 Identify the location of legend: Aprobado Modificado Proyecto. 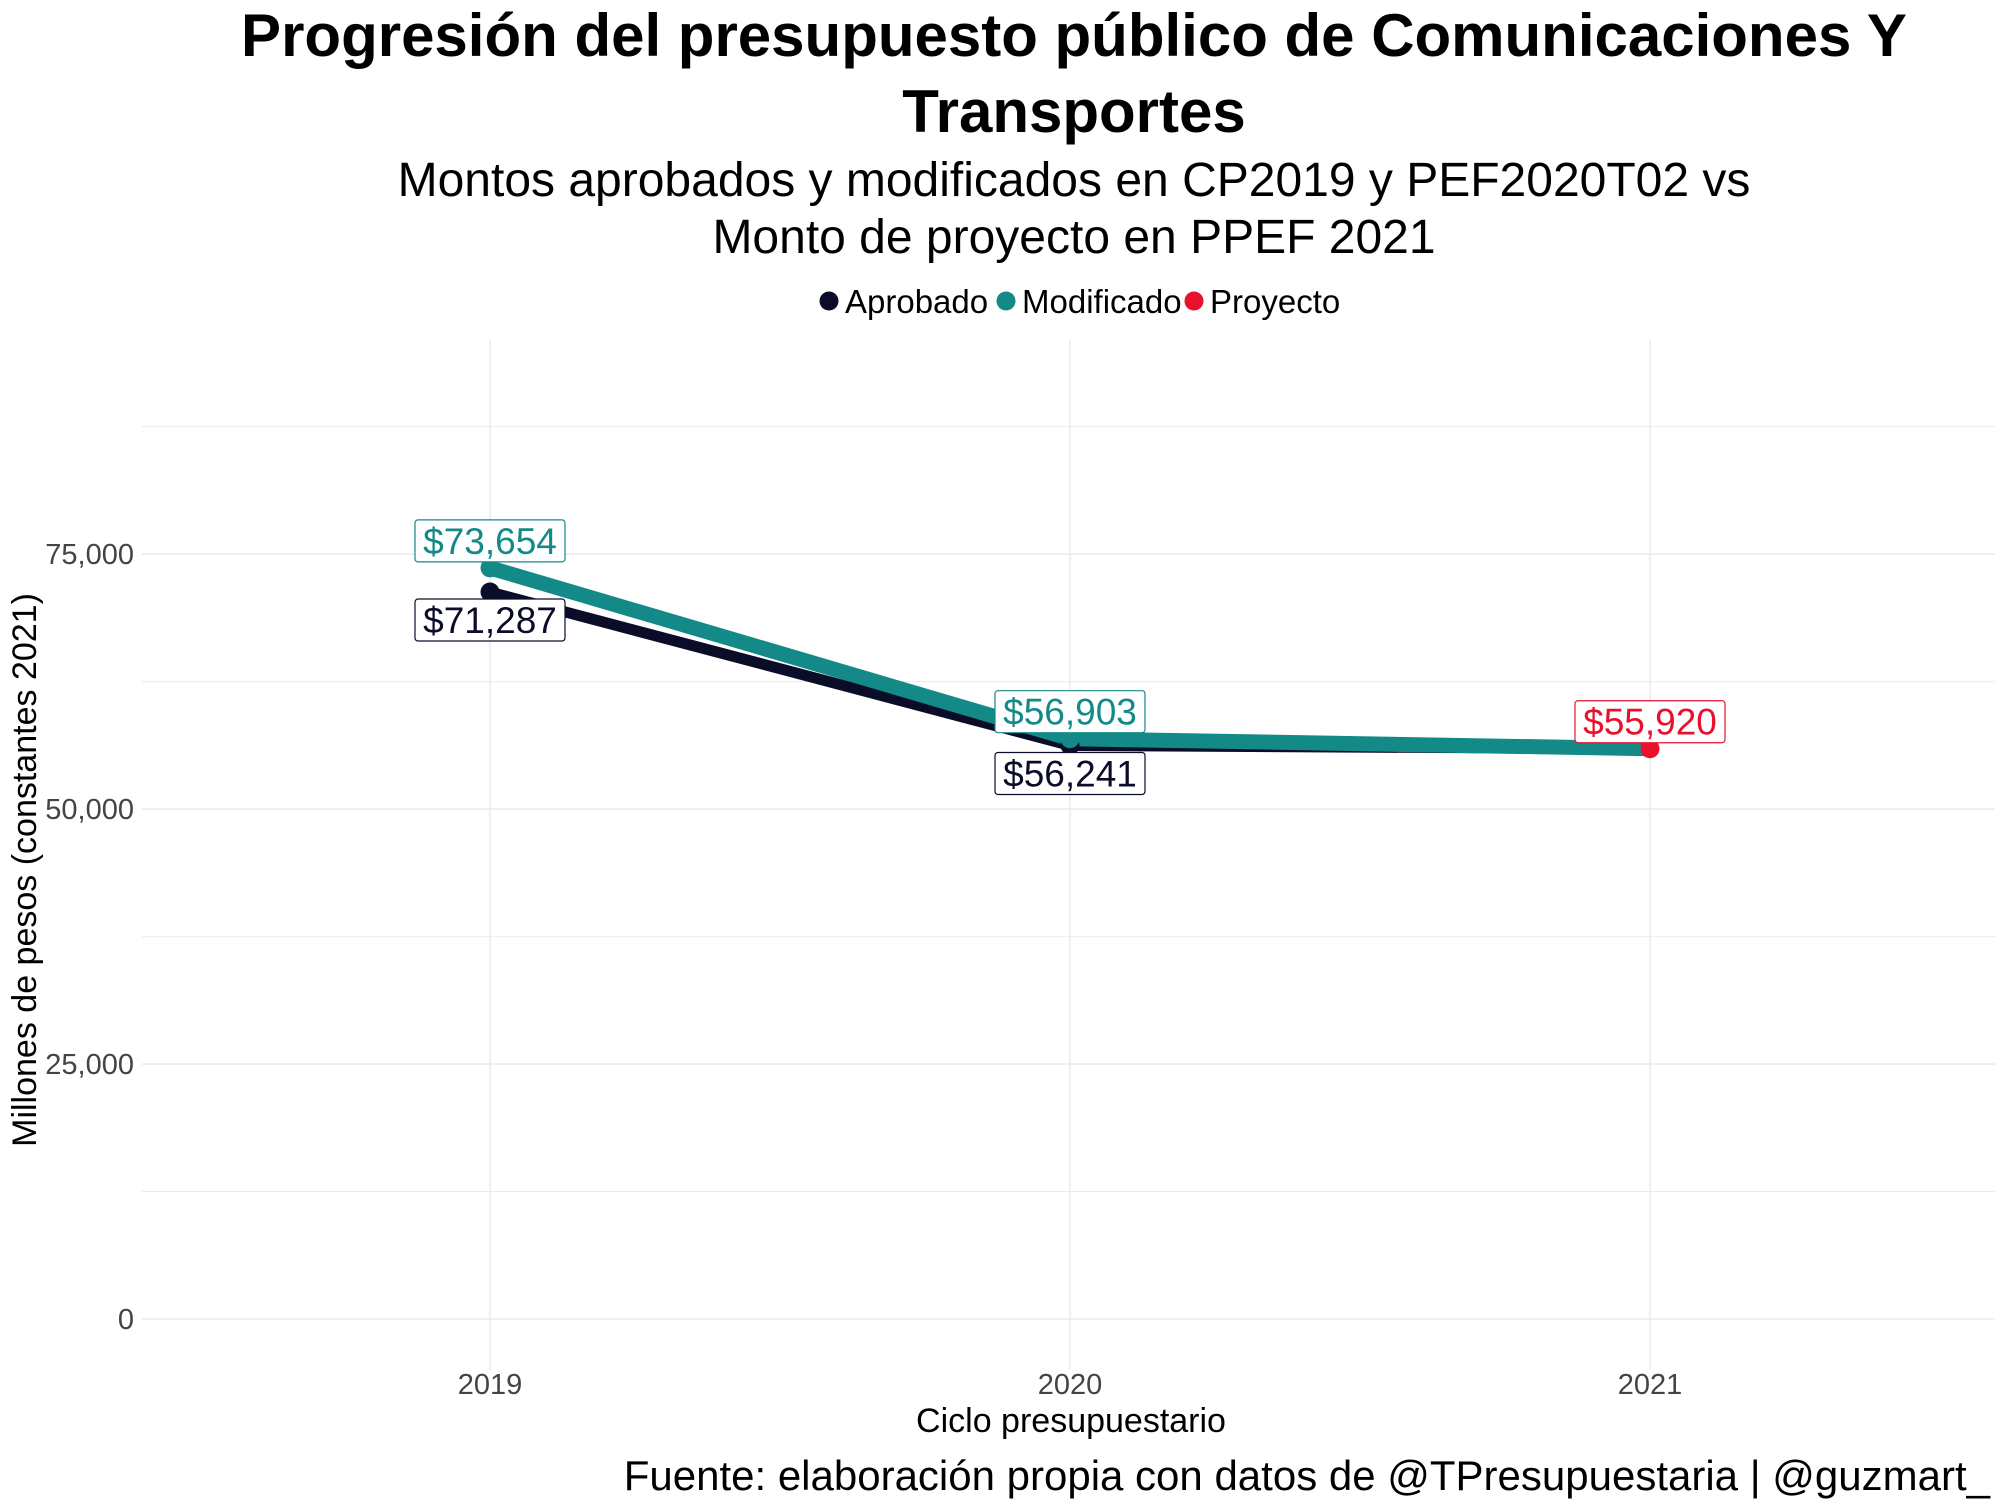
(1079, 301).